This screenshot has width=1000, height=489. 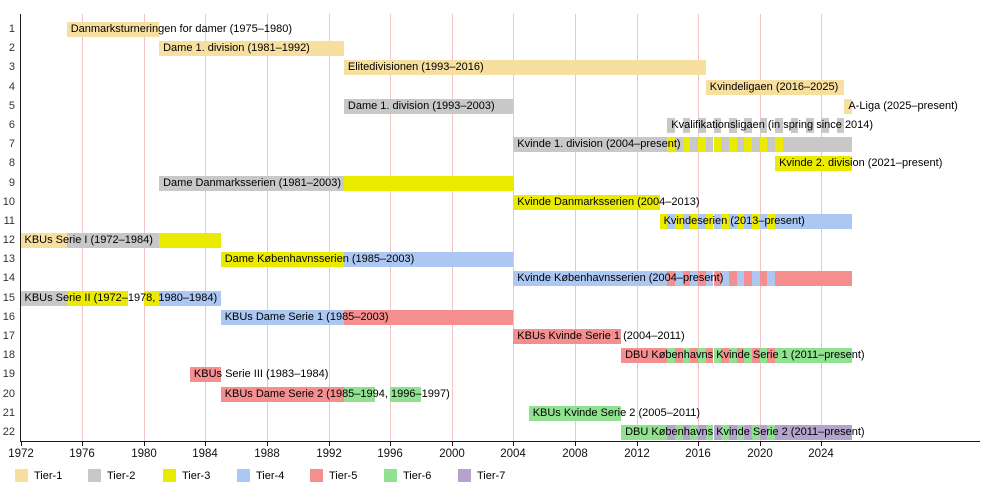 What do you see at coordinates (20, 228) in the screenshot?
I see `y-axis-spine` at bounding box center [20, 228].